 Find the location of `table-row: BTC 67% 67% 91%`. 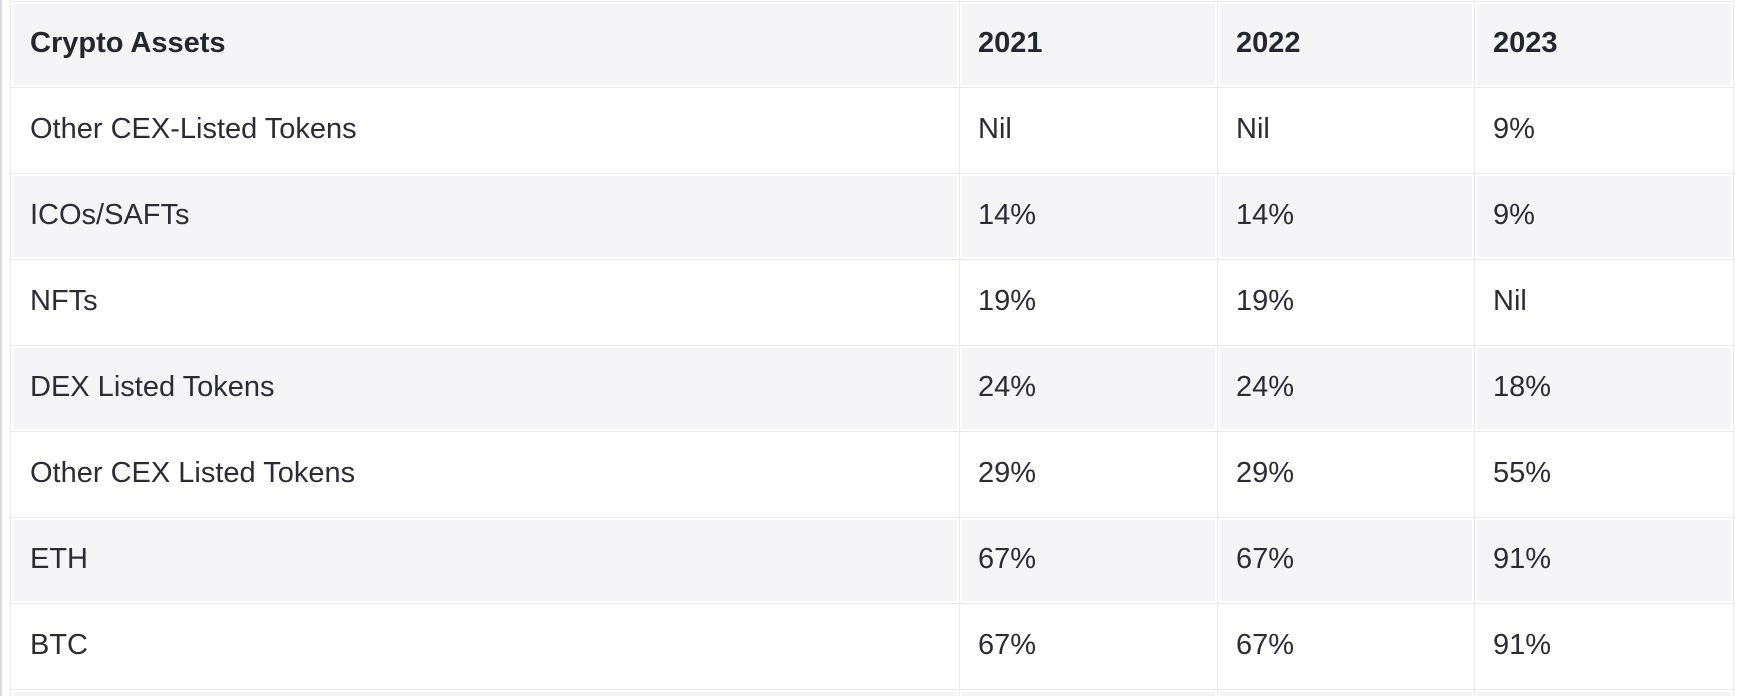

table-row: BTC 67% 67% 91% is located at coordinates (872, 646).